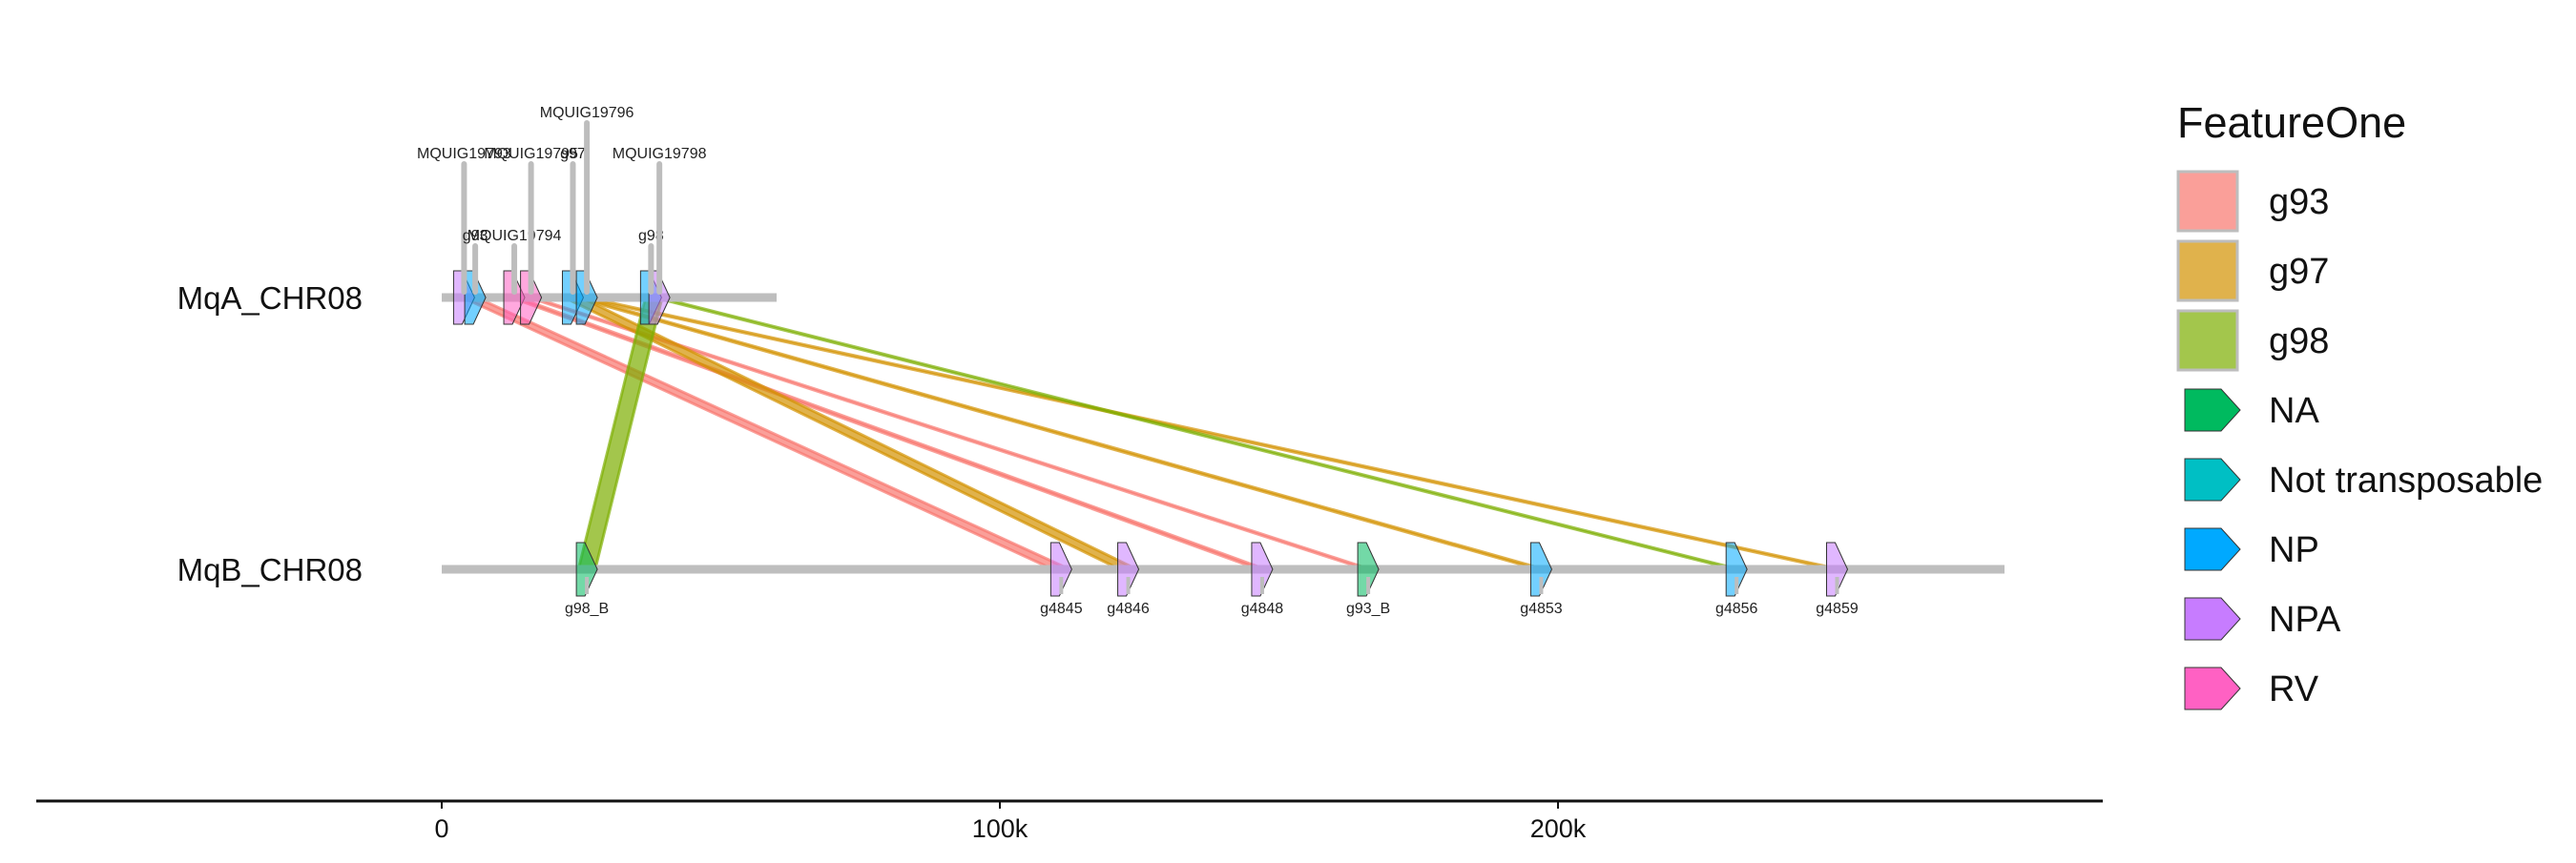  I want to click on legend-title: FeatureOne, so click(2291, 122).